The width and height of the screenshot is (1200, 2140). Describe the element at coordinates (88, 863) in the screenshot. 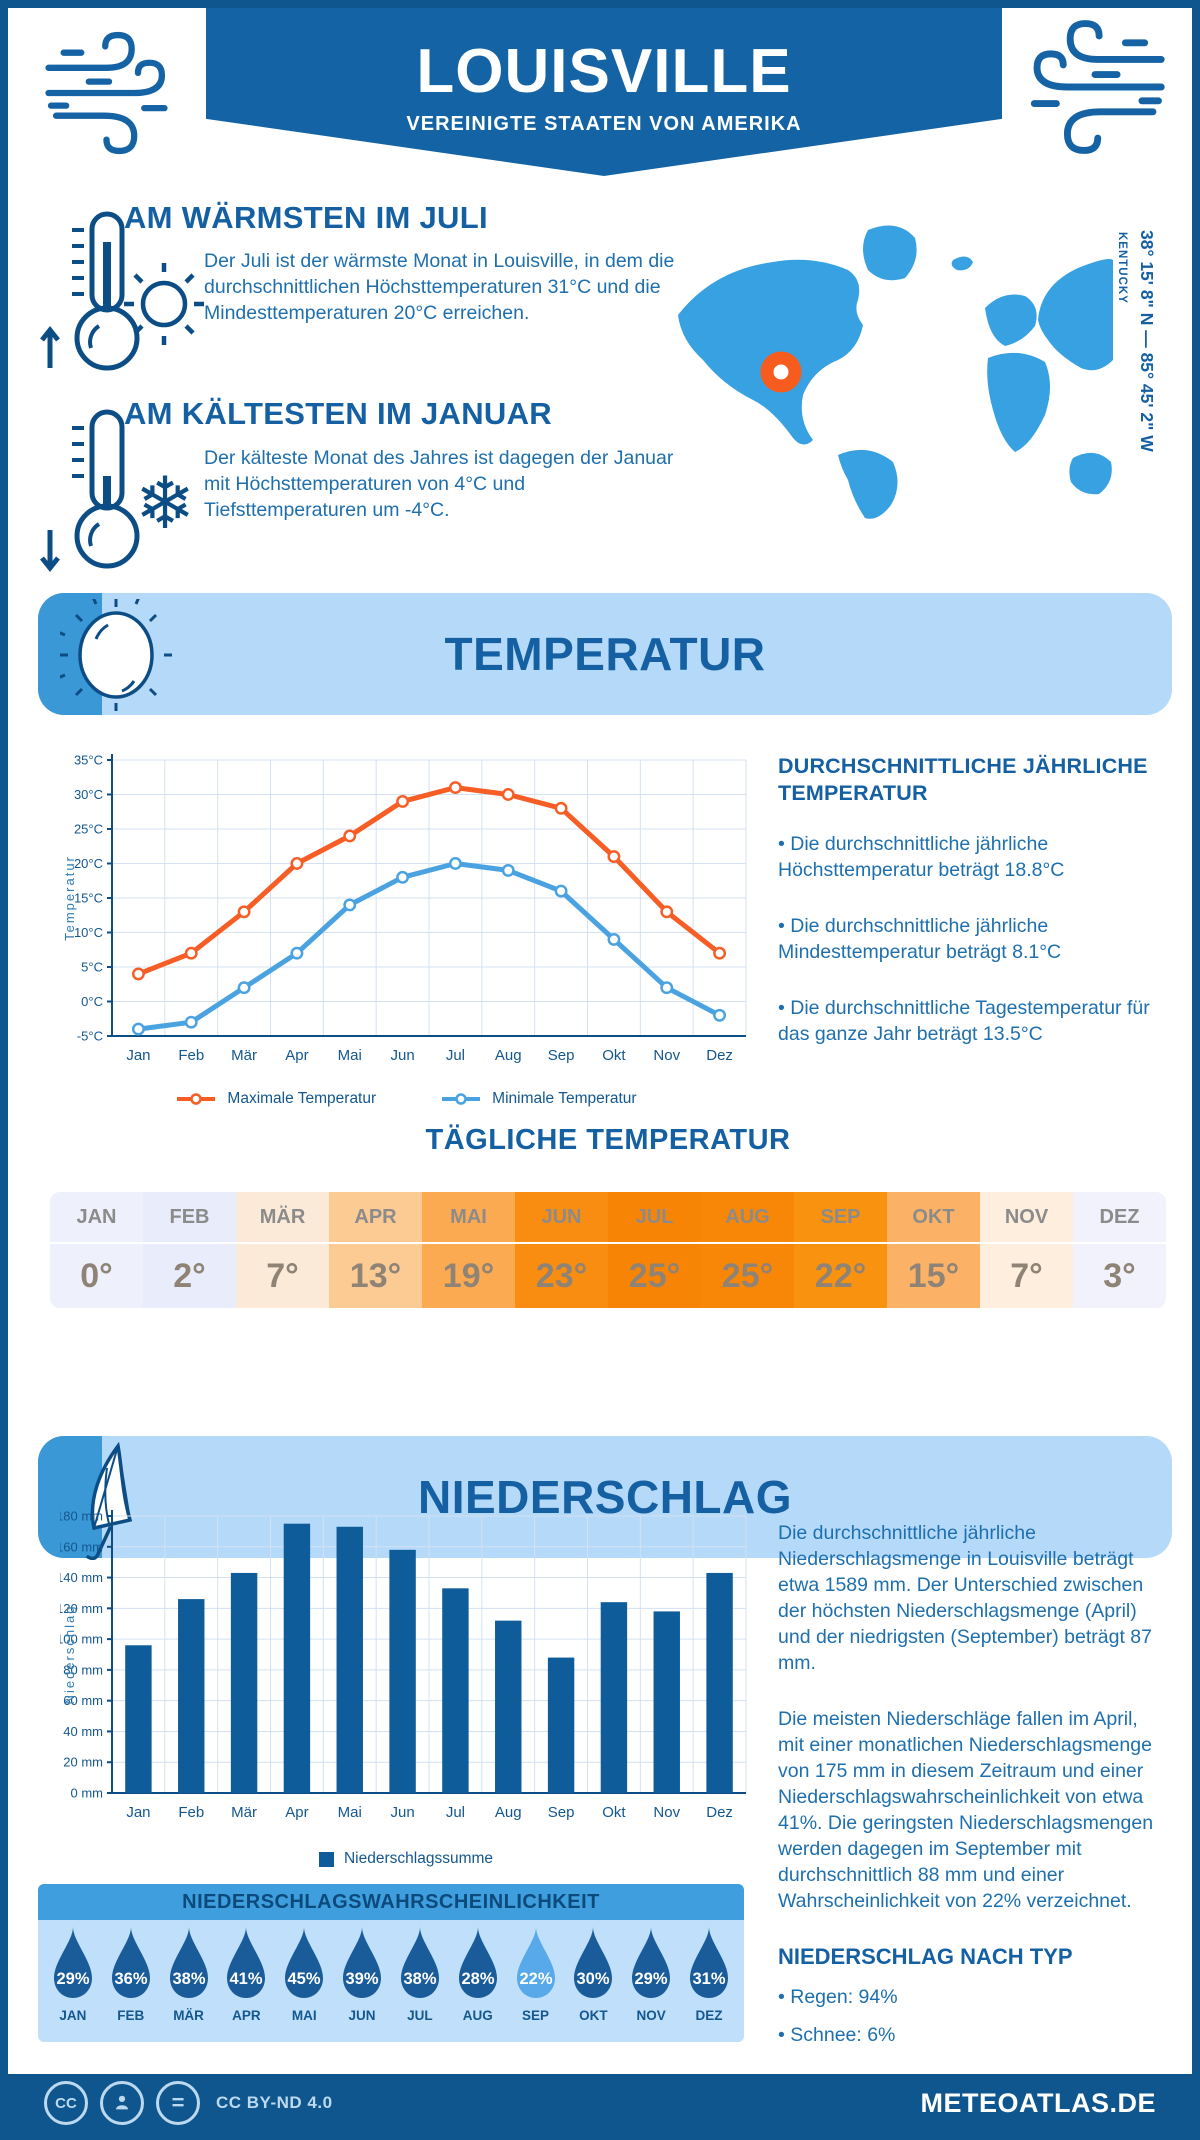

I see `y-tick-label: 20°C` at that location.